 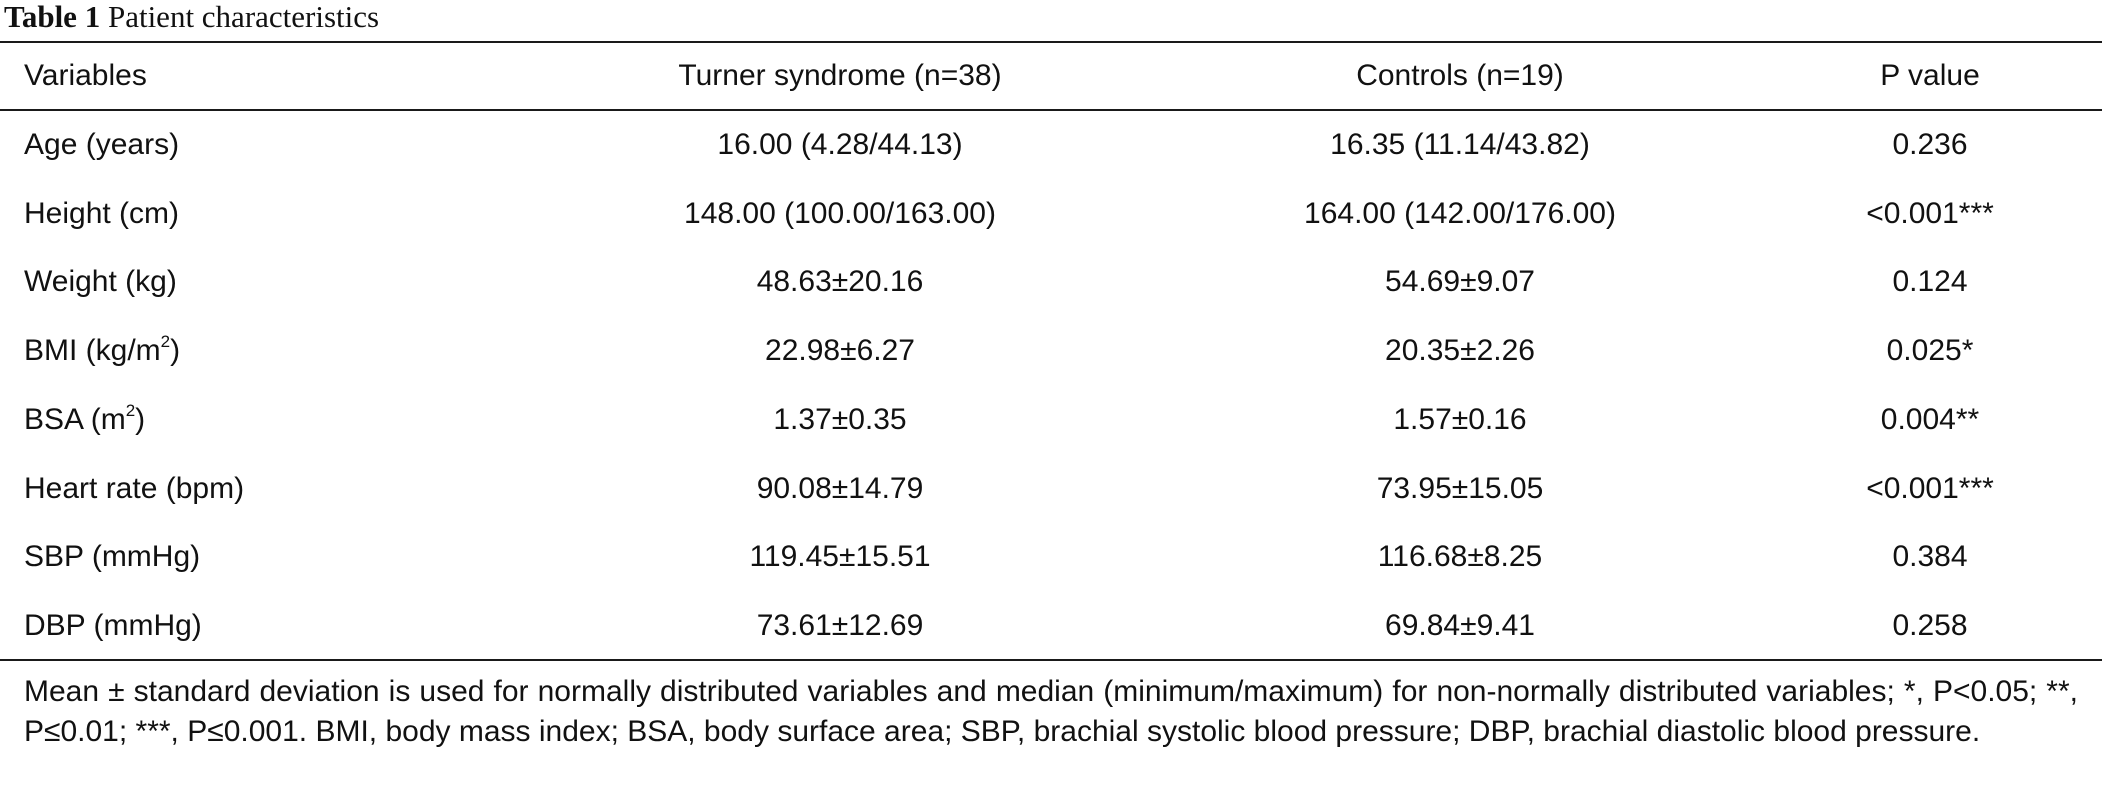 What do you see at coordinates (1930, 556) in the screenshot?
I see `row-p-value: 0.384` at bounding box center [1930, 556].